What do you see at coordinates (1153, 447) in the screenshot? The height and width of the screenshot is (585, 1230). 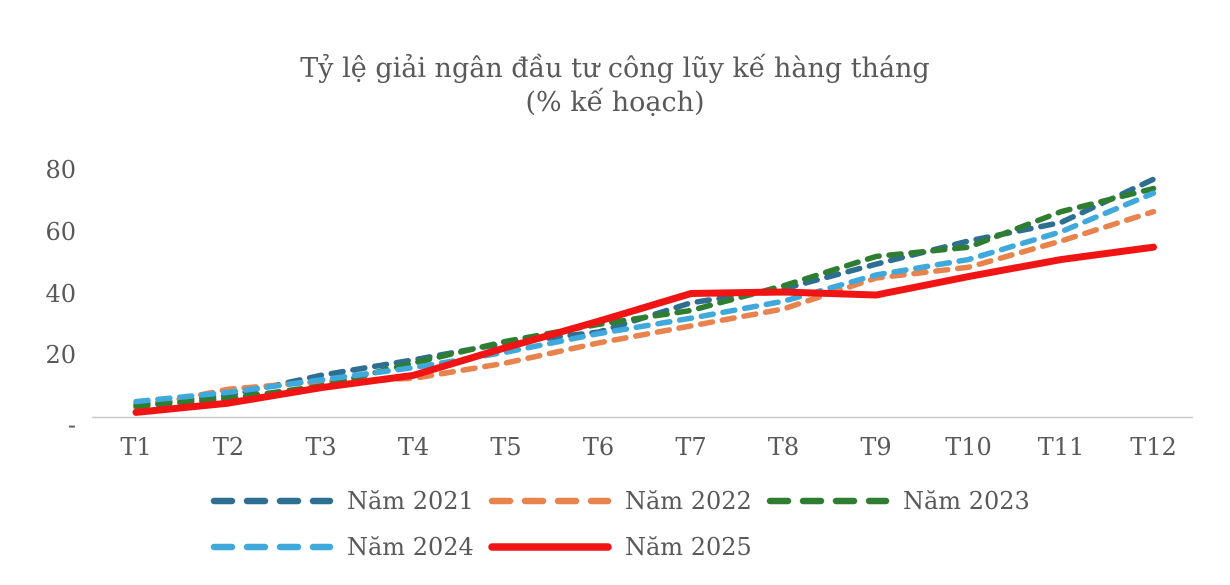 I see `x-tick-t12: T12` at bounding box center [1153, 447].